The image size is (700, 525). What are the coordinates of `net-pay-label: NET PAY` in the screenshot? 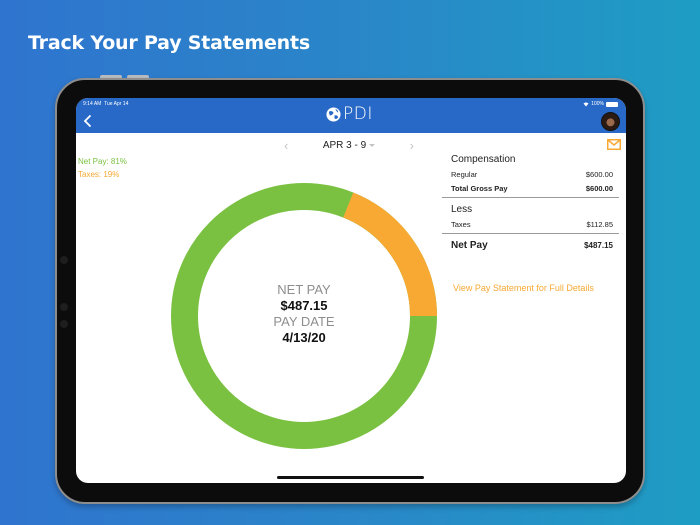 It's located at (304, 289).